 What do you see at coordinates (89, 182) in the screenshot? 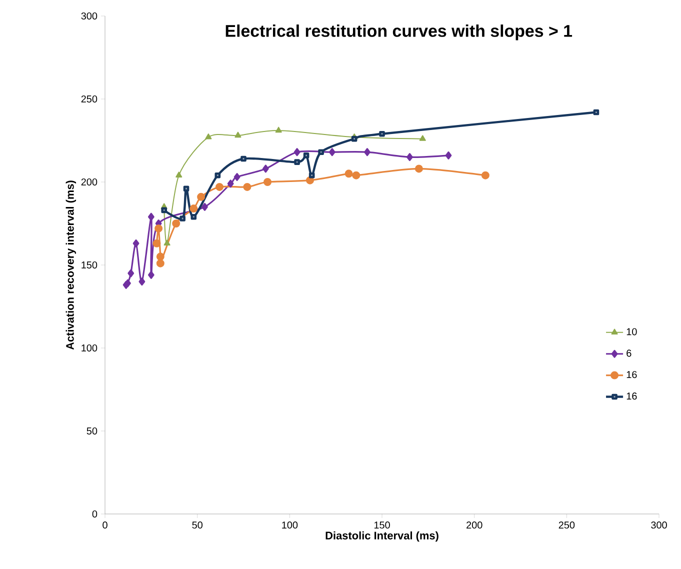
I see `y-tick-label: 200` at bounding box center [89, 182].